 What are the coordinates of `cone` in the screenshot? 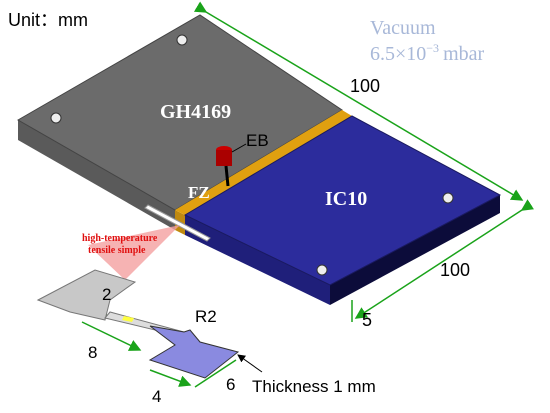 It's located at (134, 252).